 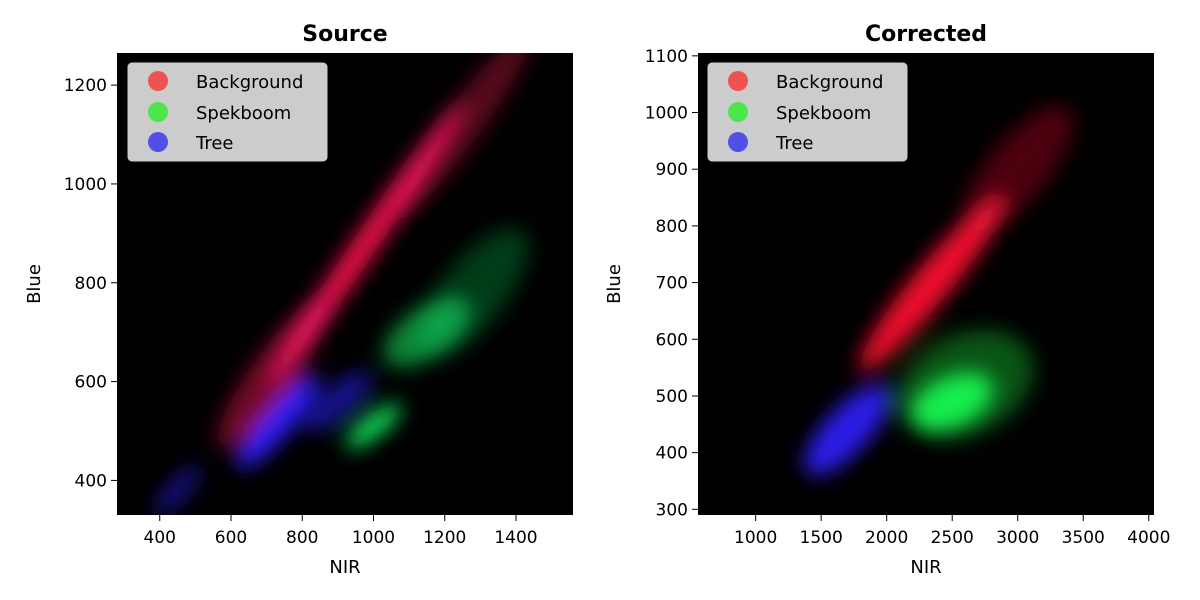 What do you see at coordinates (1148, 538) in the screenshot?
I see `x-tick-label: 4000` at bounding box center [1148, 538].